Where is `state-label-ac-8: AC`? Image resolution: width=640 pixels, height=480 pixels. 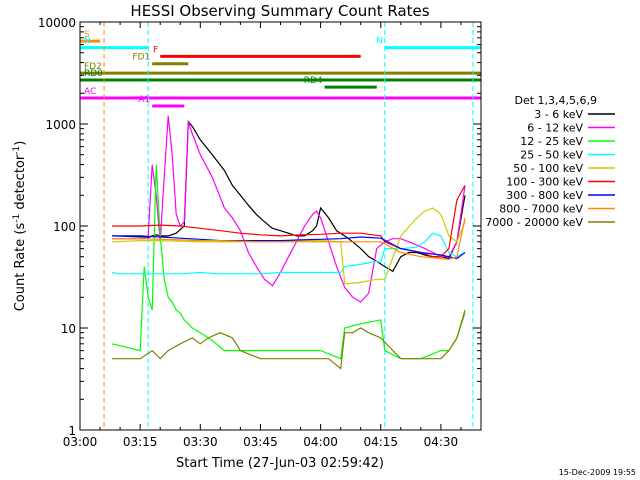
state-label-ac-8: AC is located at coordinates (90, 92).